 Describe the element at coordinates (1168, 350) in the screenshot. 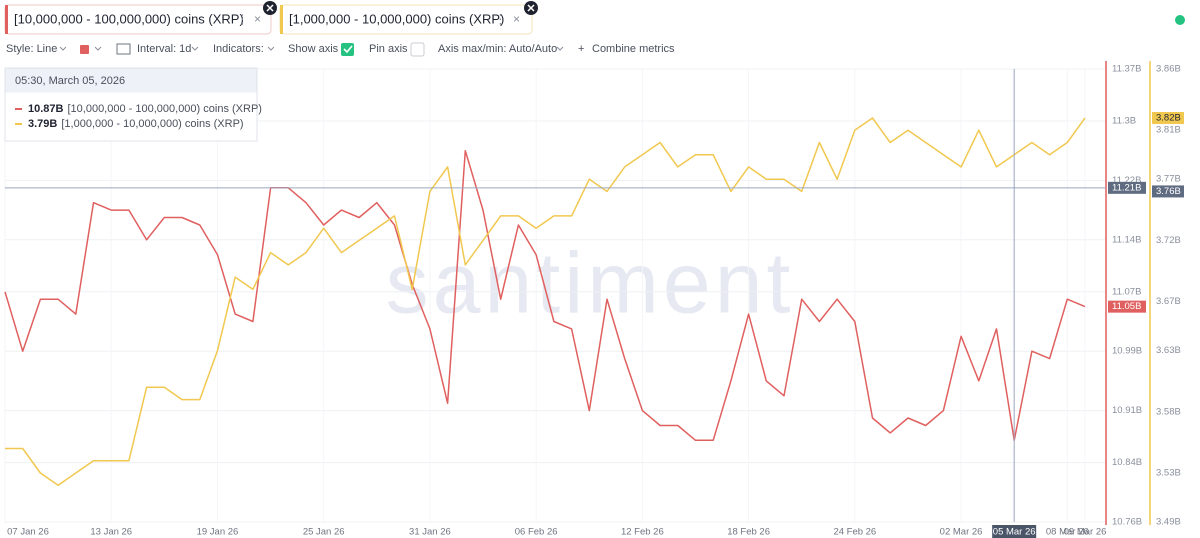

I see `y2-tick-label: 3.63B` at that location.